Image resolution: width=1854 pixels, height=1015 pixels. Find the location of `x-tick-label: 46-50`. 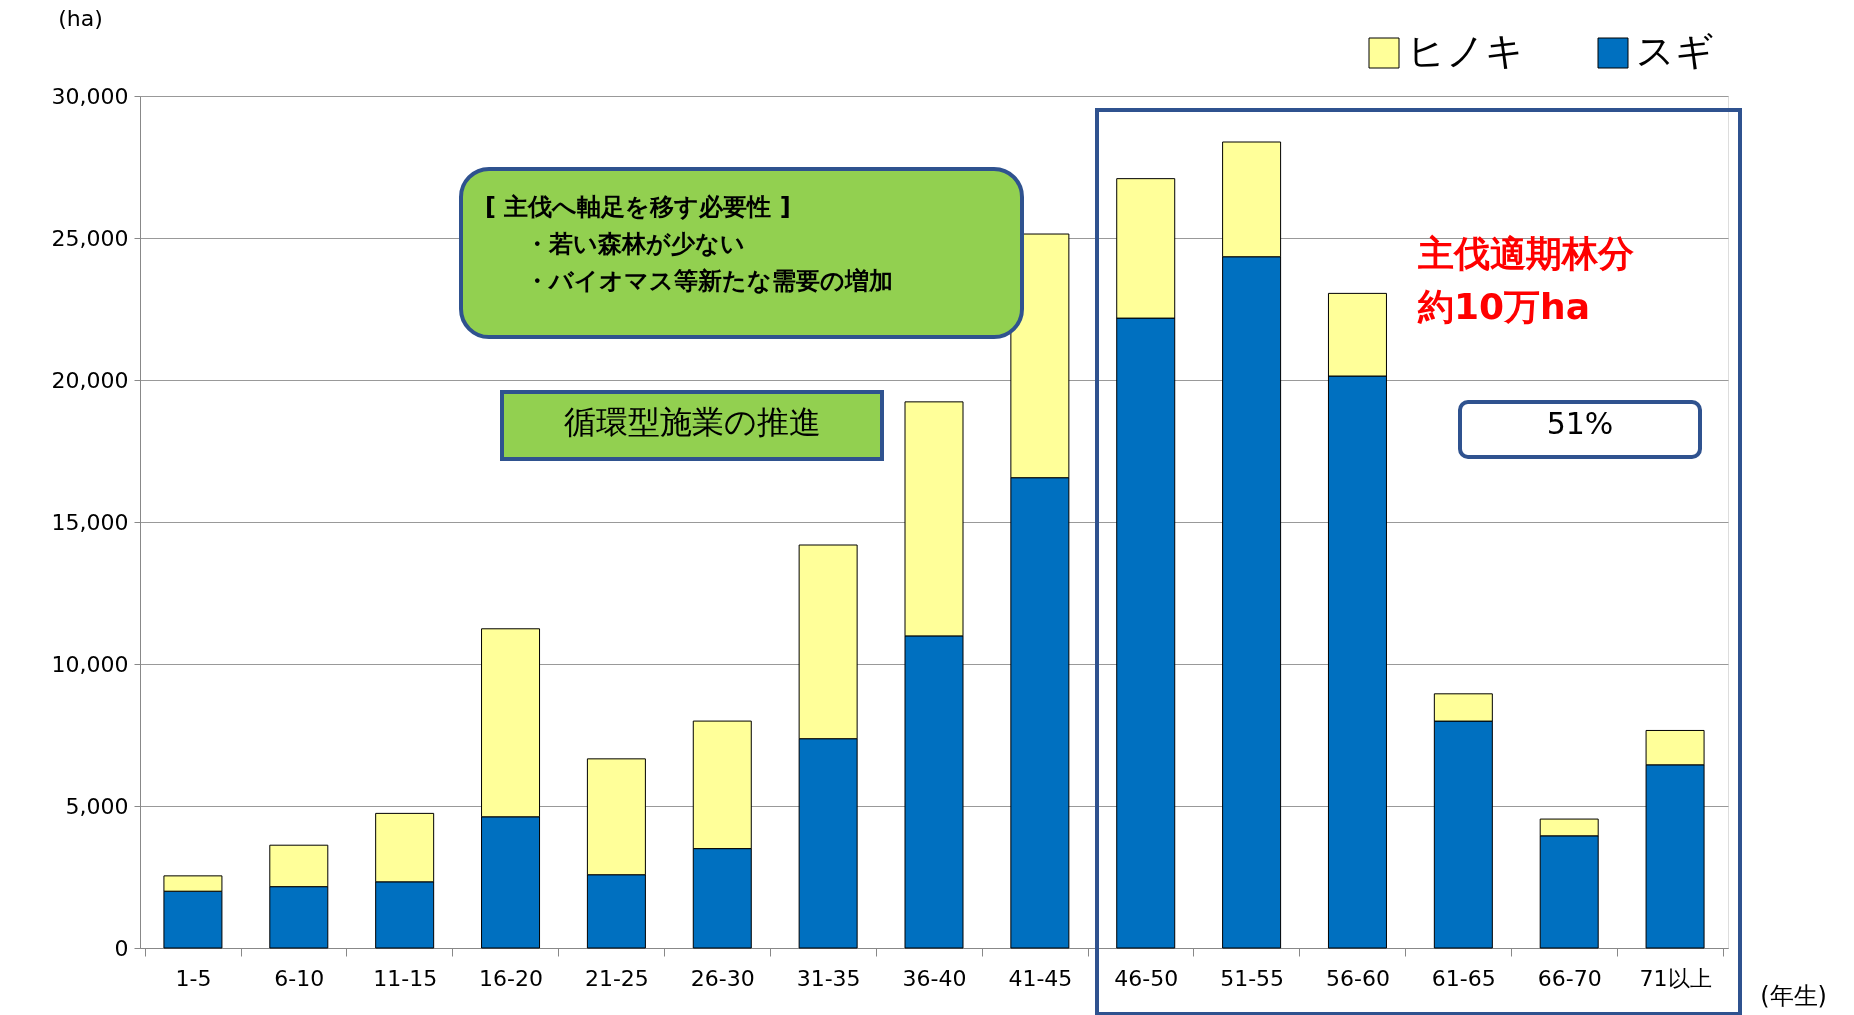

x-tick-label: 46-50 is located at coordinates (1146, 978).